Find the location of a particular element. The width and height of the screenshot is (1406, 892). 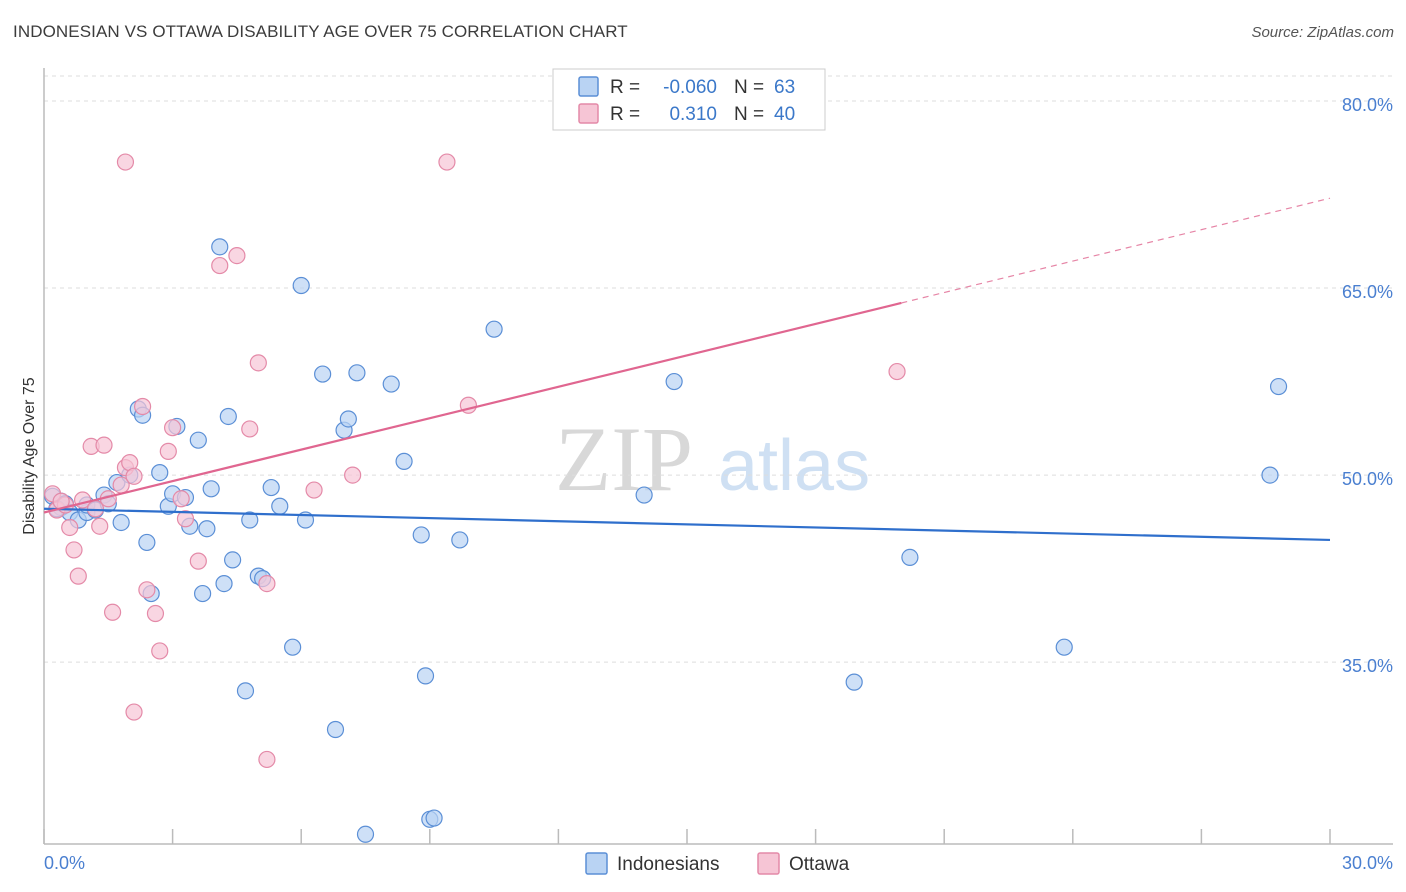

legend-r-value: 0.310 is located at coordinates (693, 114).